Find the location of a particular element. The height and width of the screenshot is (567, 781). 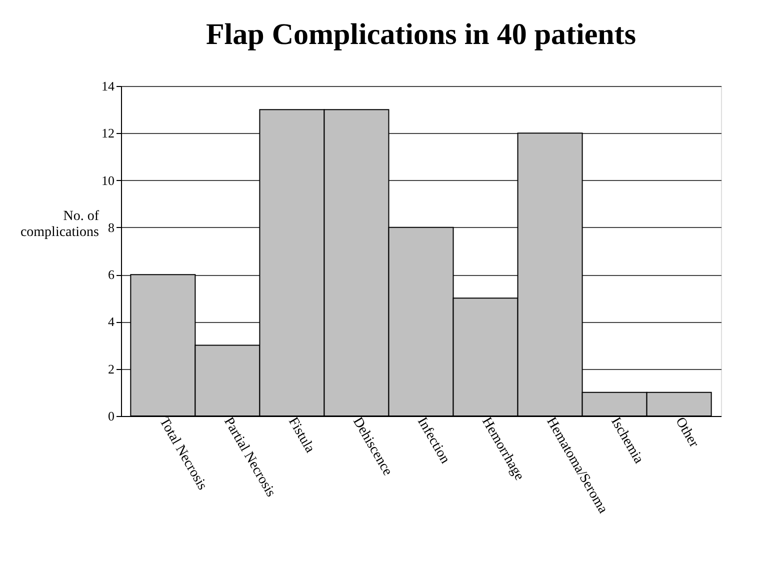

y-tick-label: 14 is located at coordinates (108, 86).